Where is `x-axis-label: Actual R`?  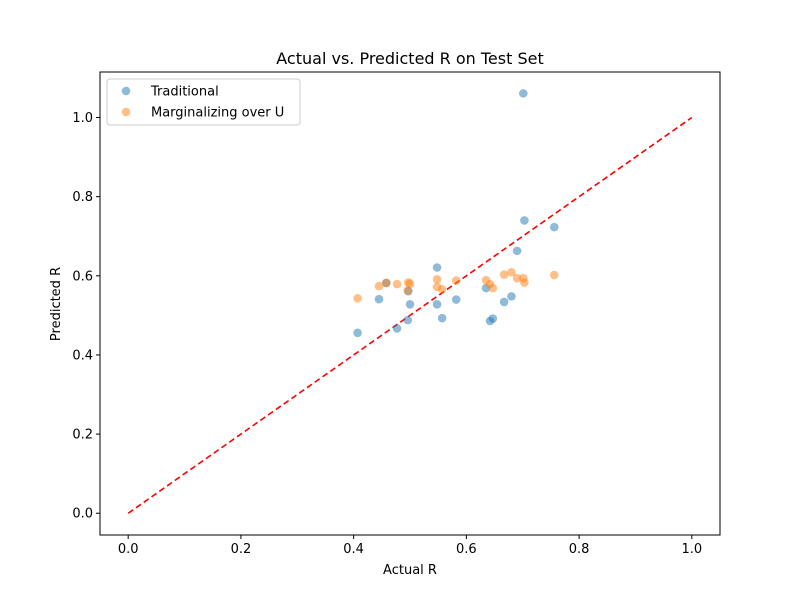
x-axis-label: Actual R is located at coordinates (410, 570).